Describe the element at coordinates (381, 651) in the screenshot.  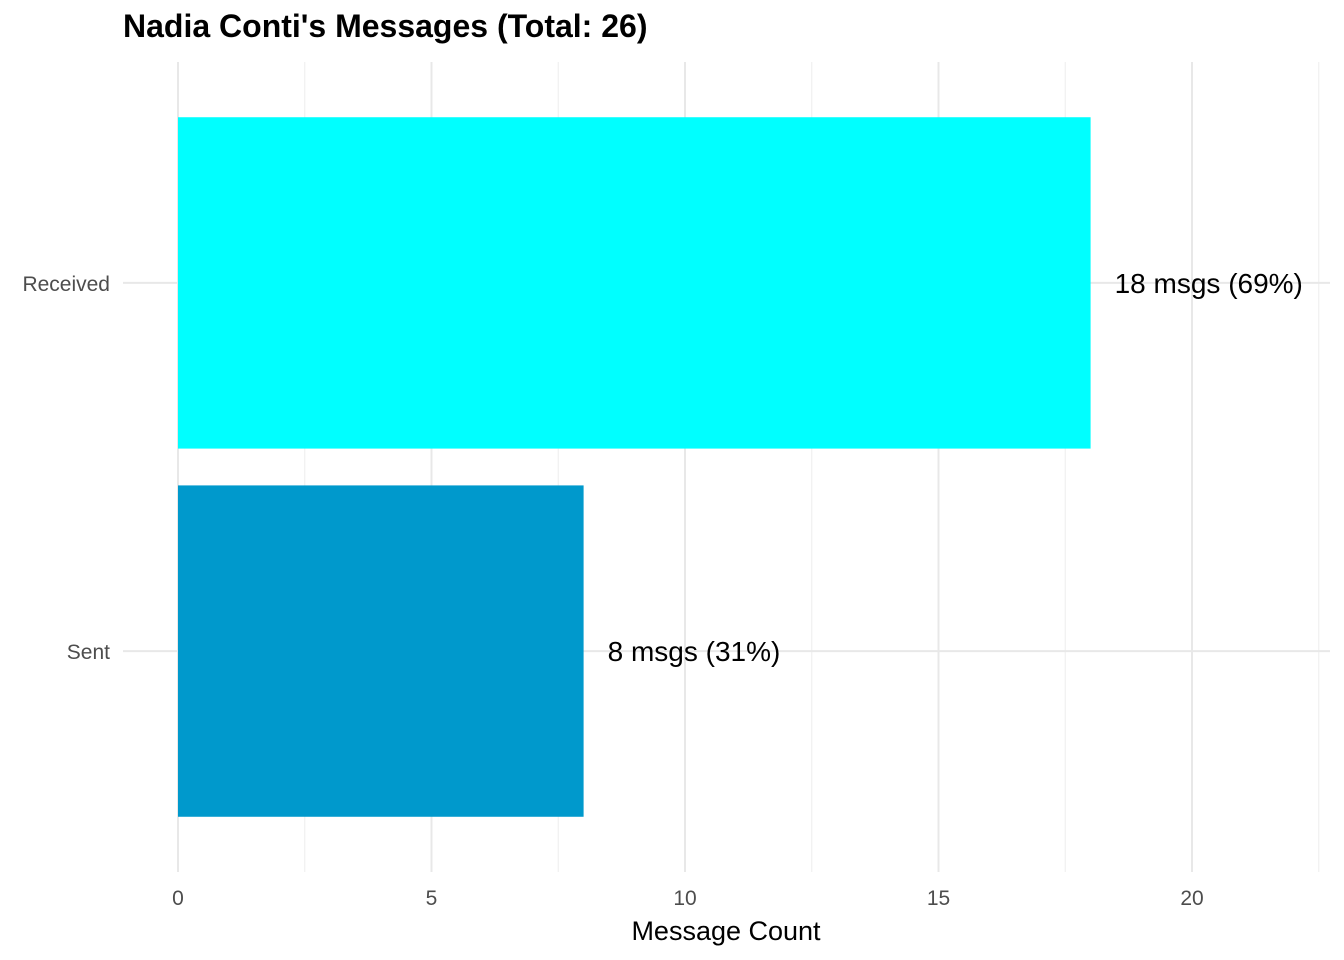
I see `bar-sent` at that location.